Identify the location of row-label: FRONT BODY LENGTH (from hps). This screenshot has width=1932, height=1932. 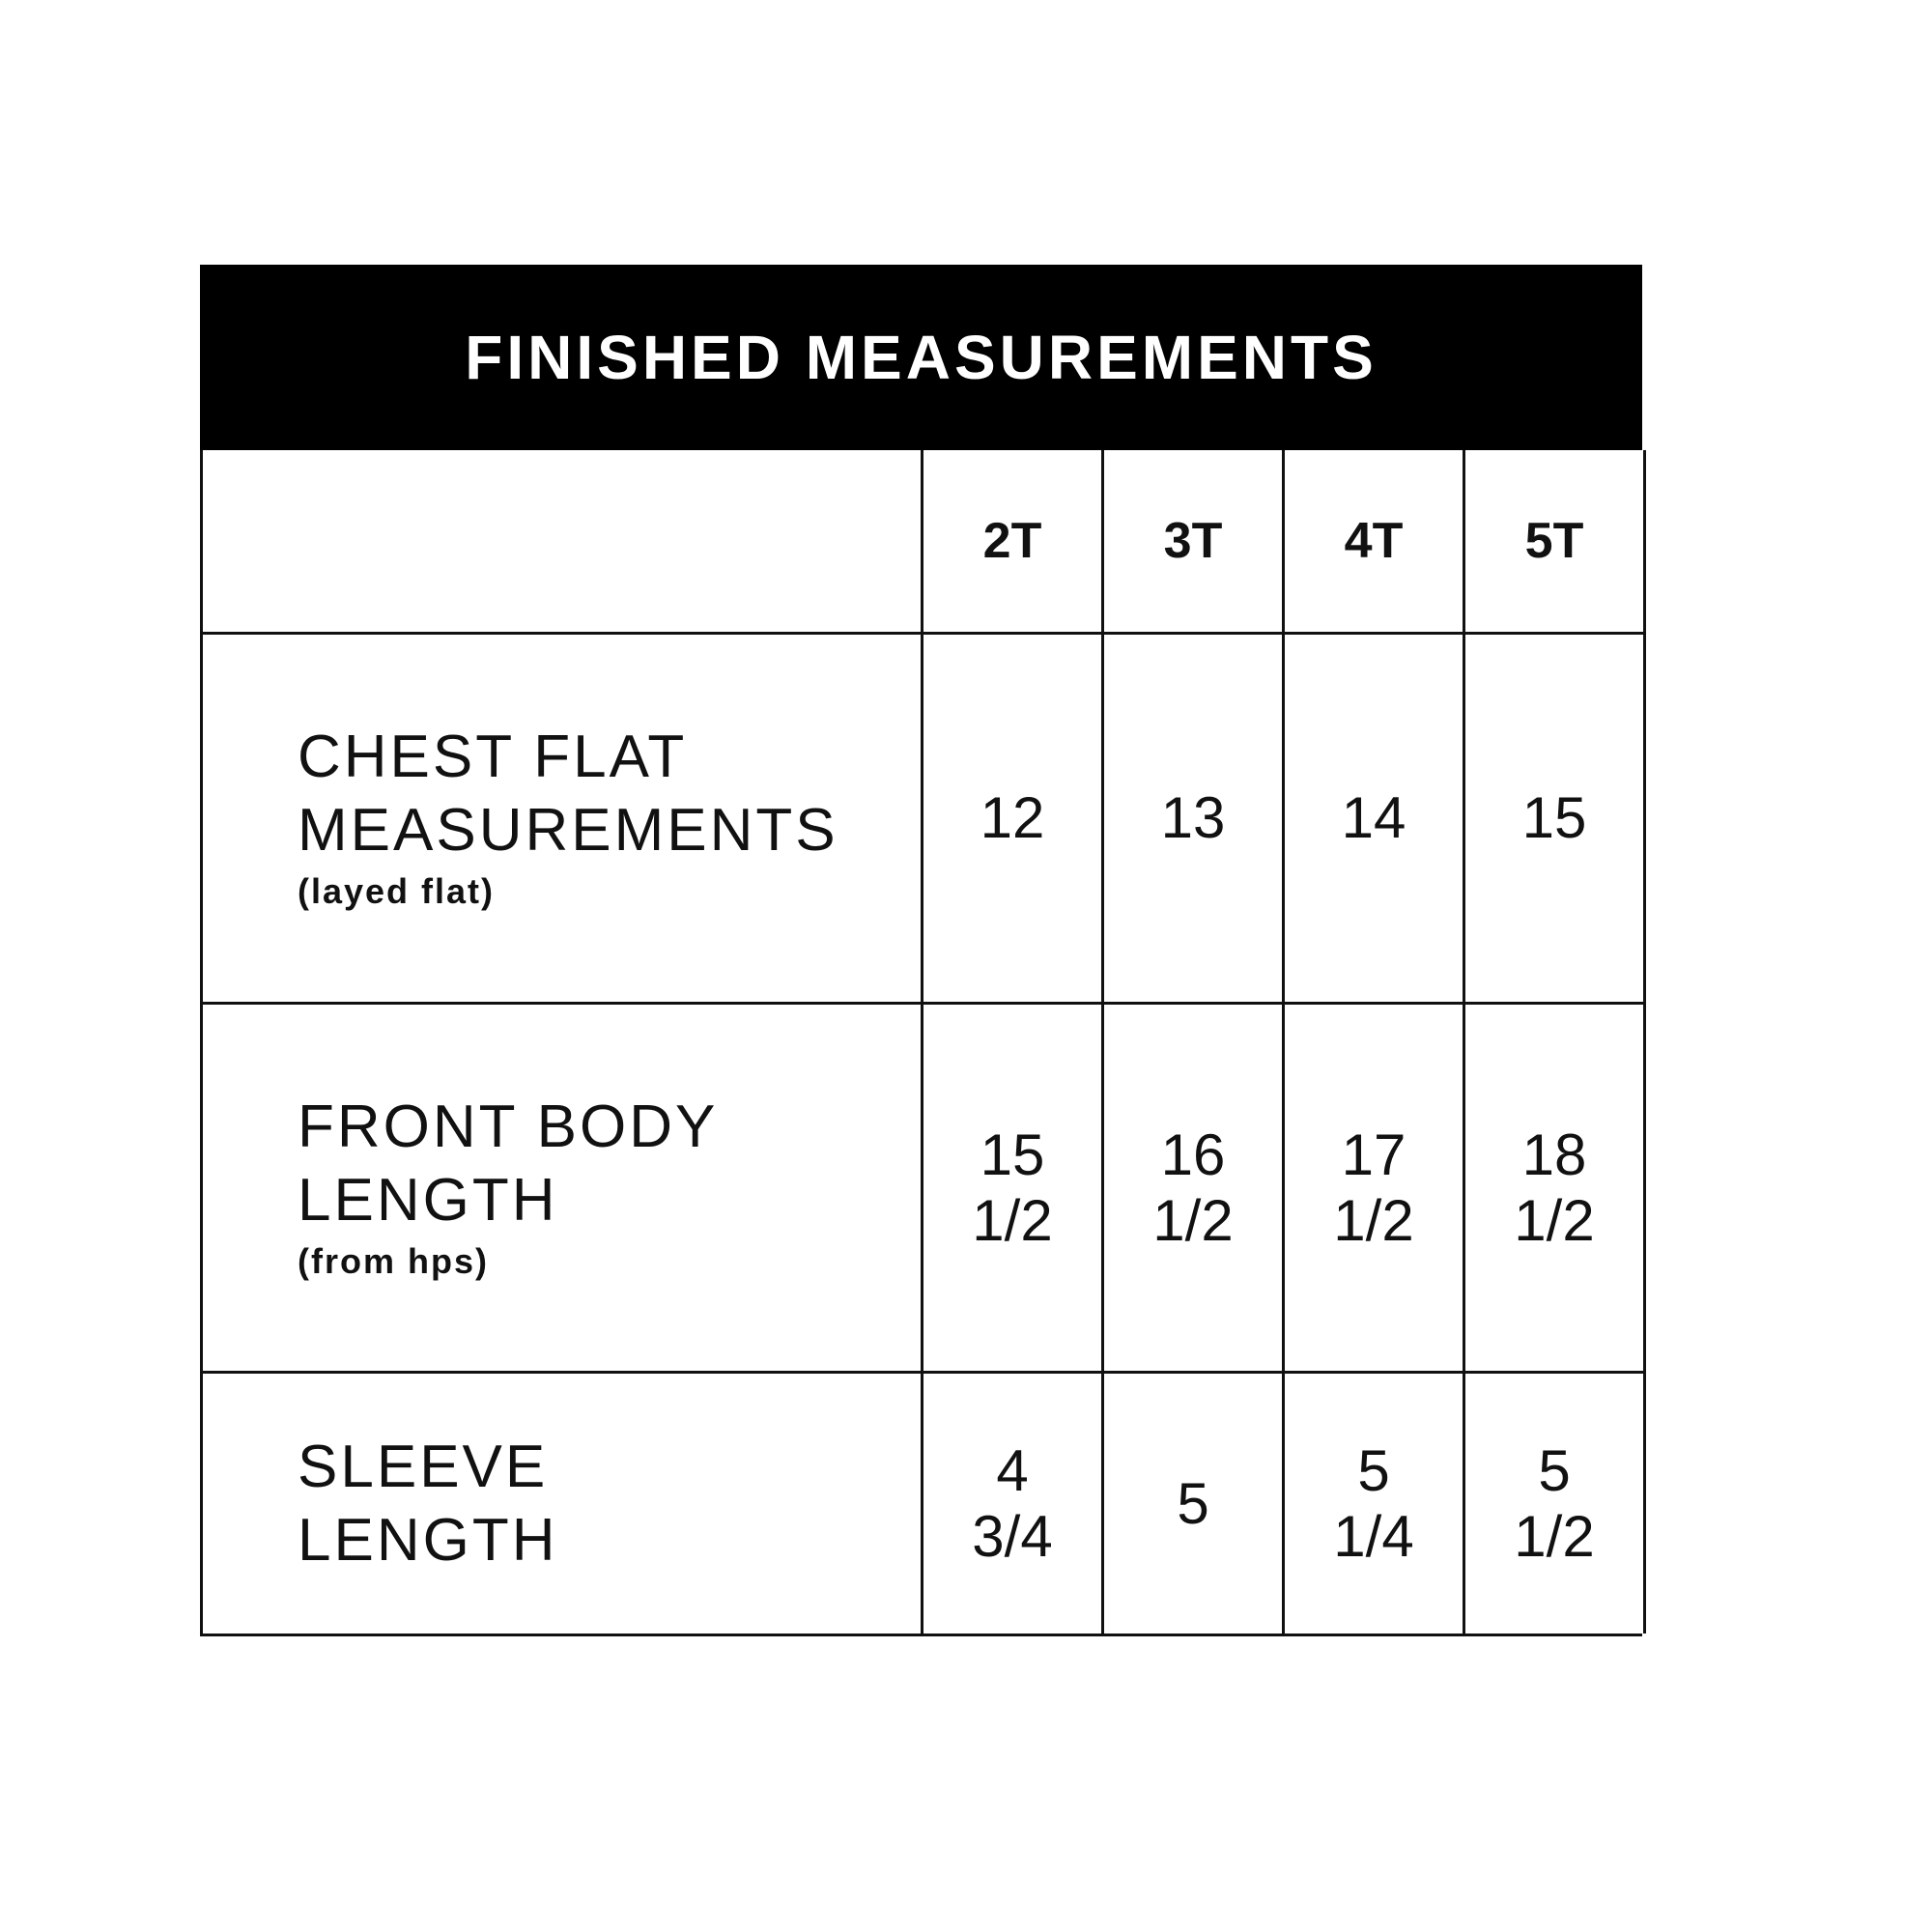
(563, 1189).